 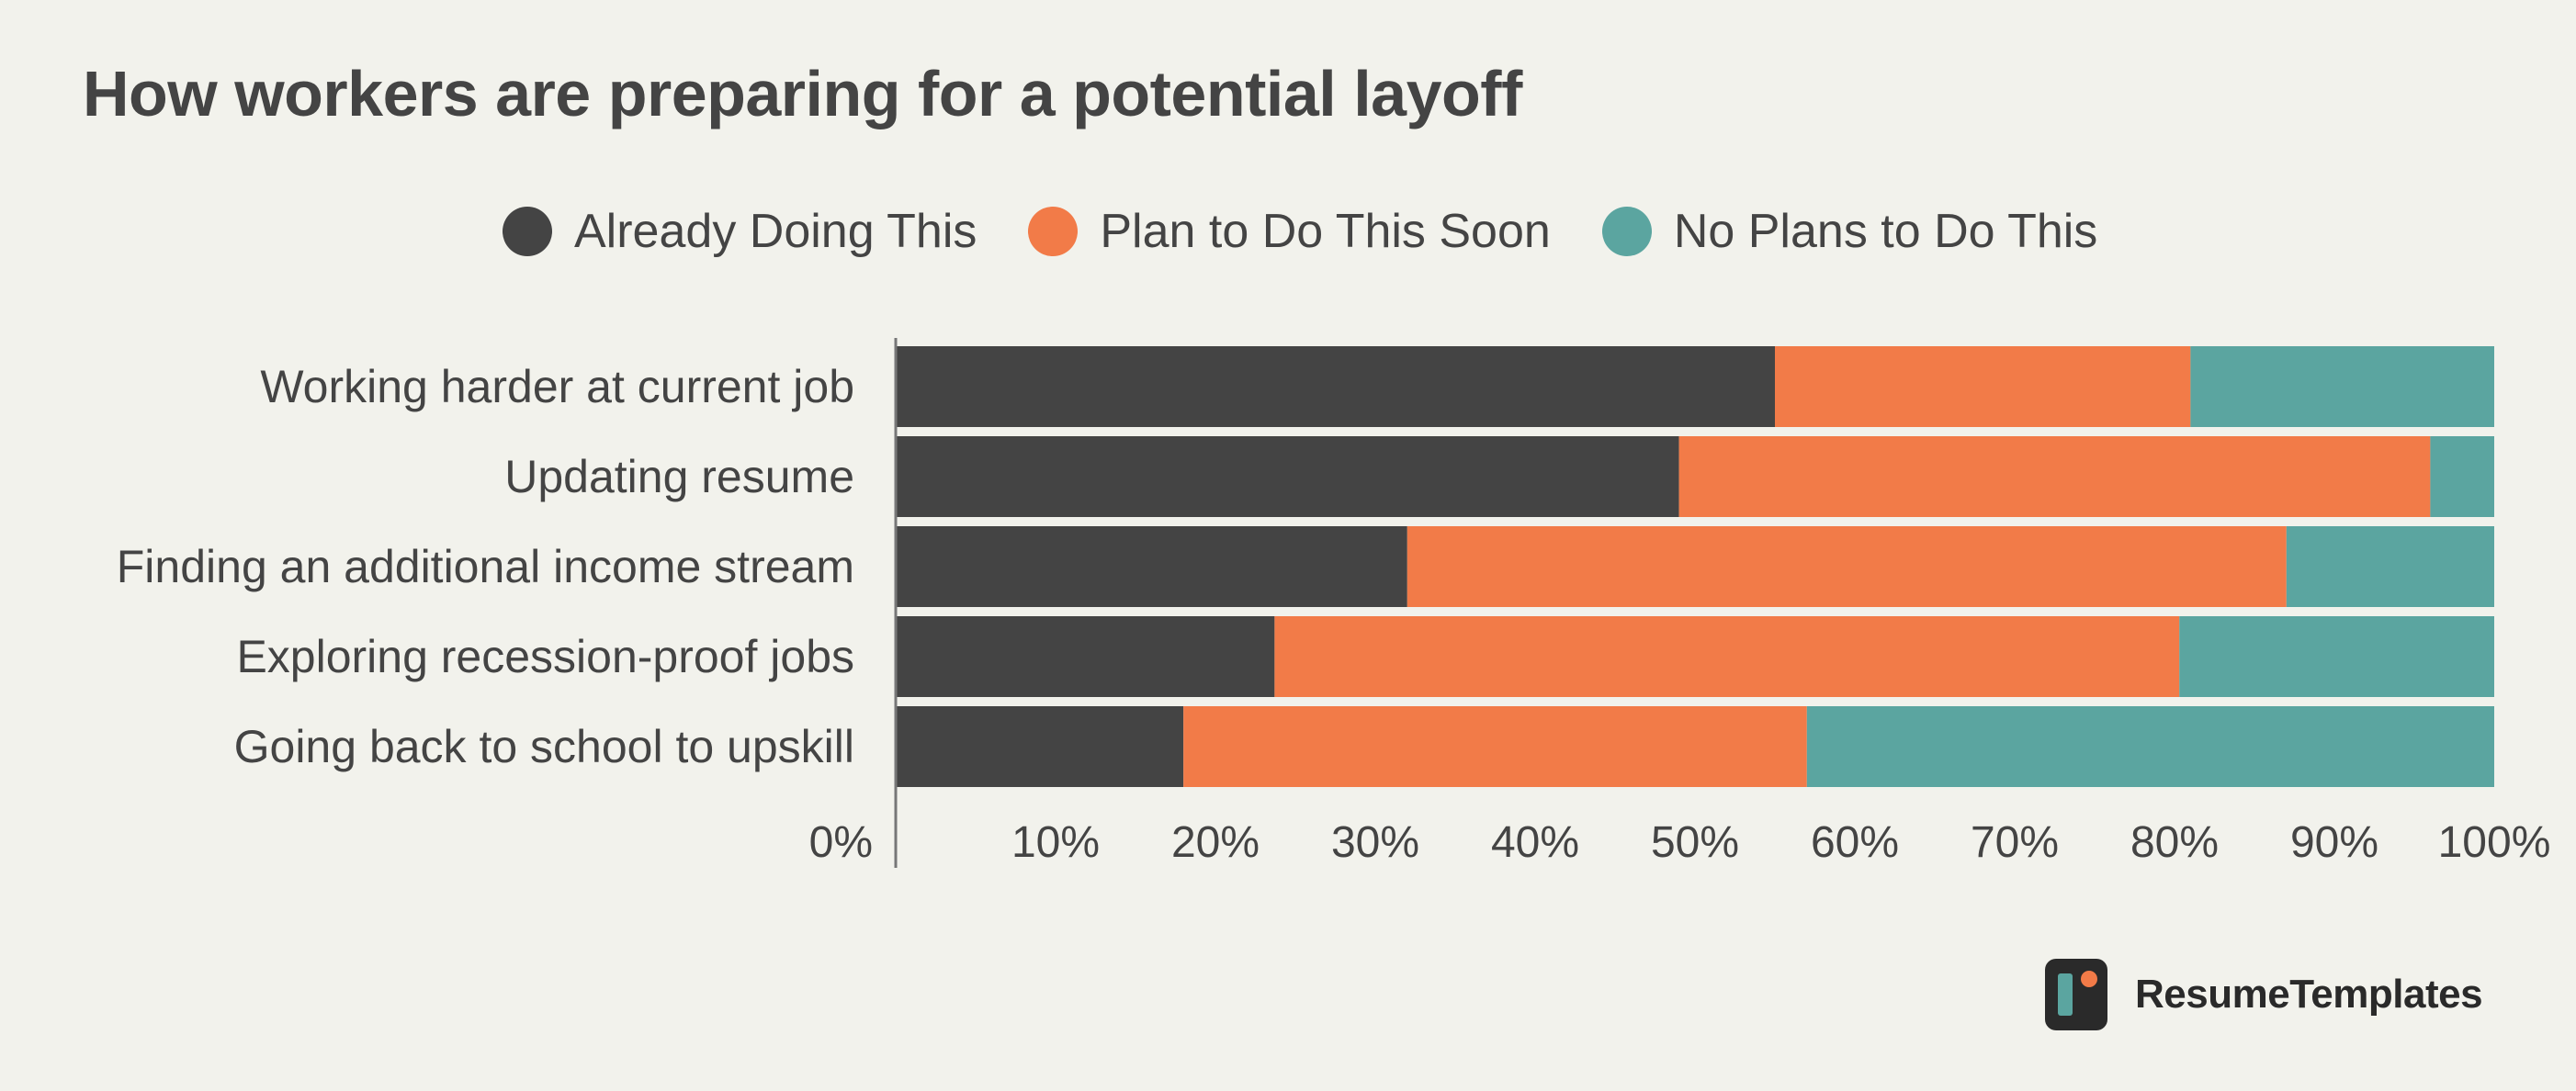 I want to click on x-tick-label-90: 90%, so click(x=2334, y=842).